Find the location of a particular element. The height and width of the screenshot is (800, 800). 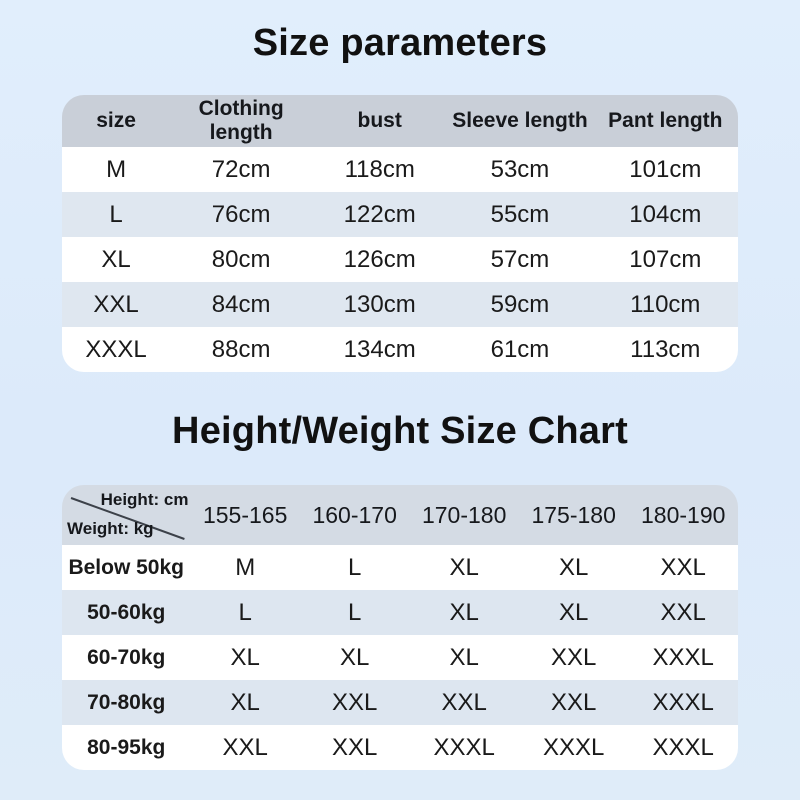

pant-length-cell: 113cm is located at coordinates (665, 349).